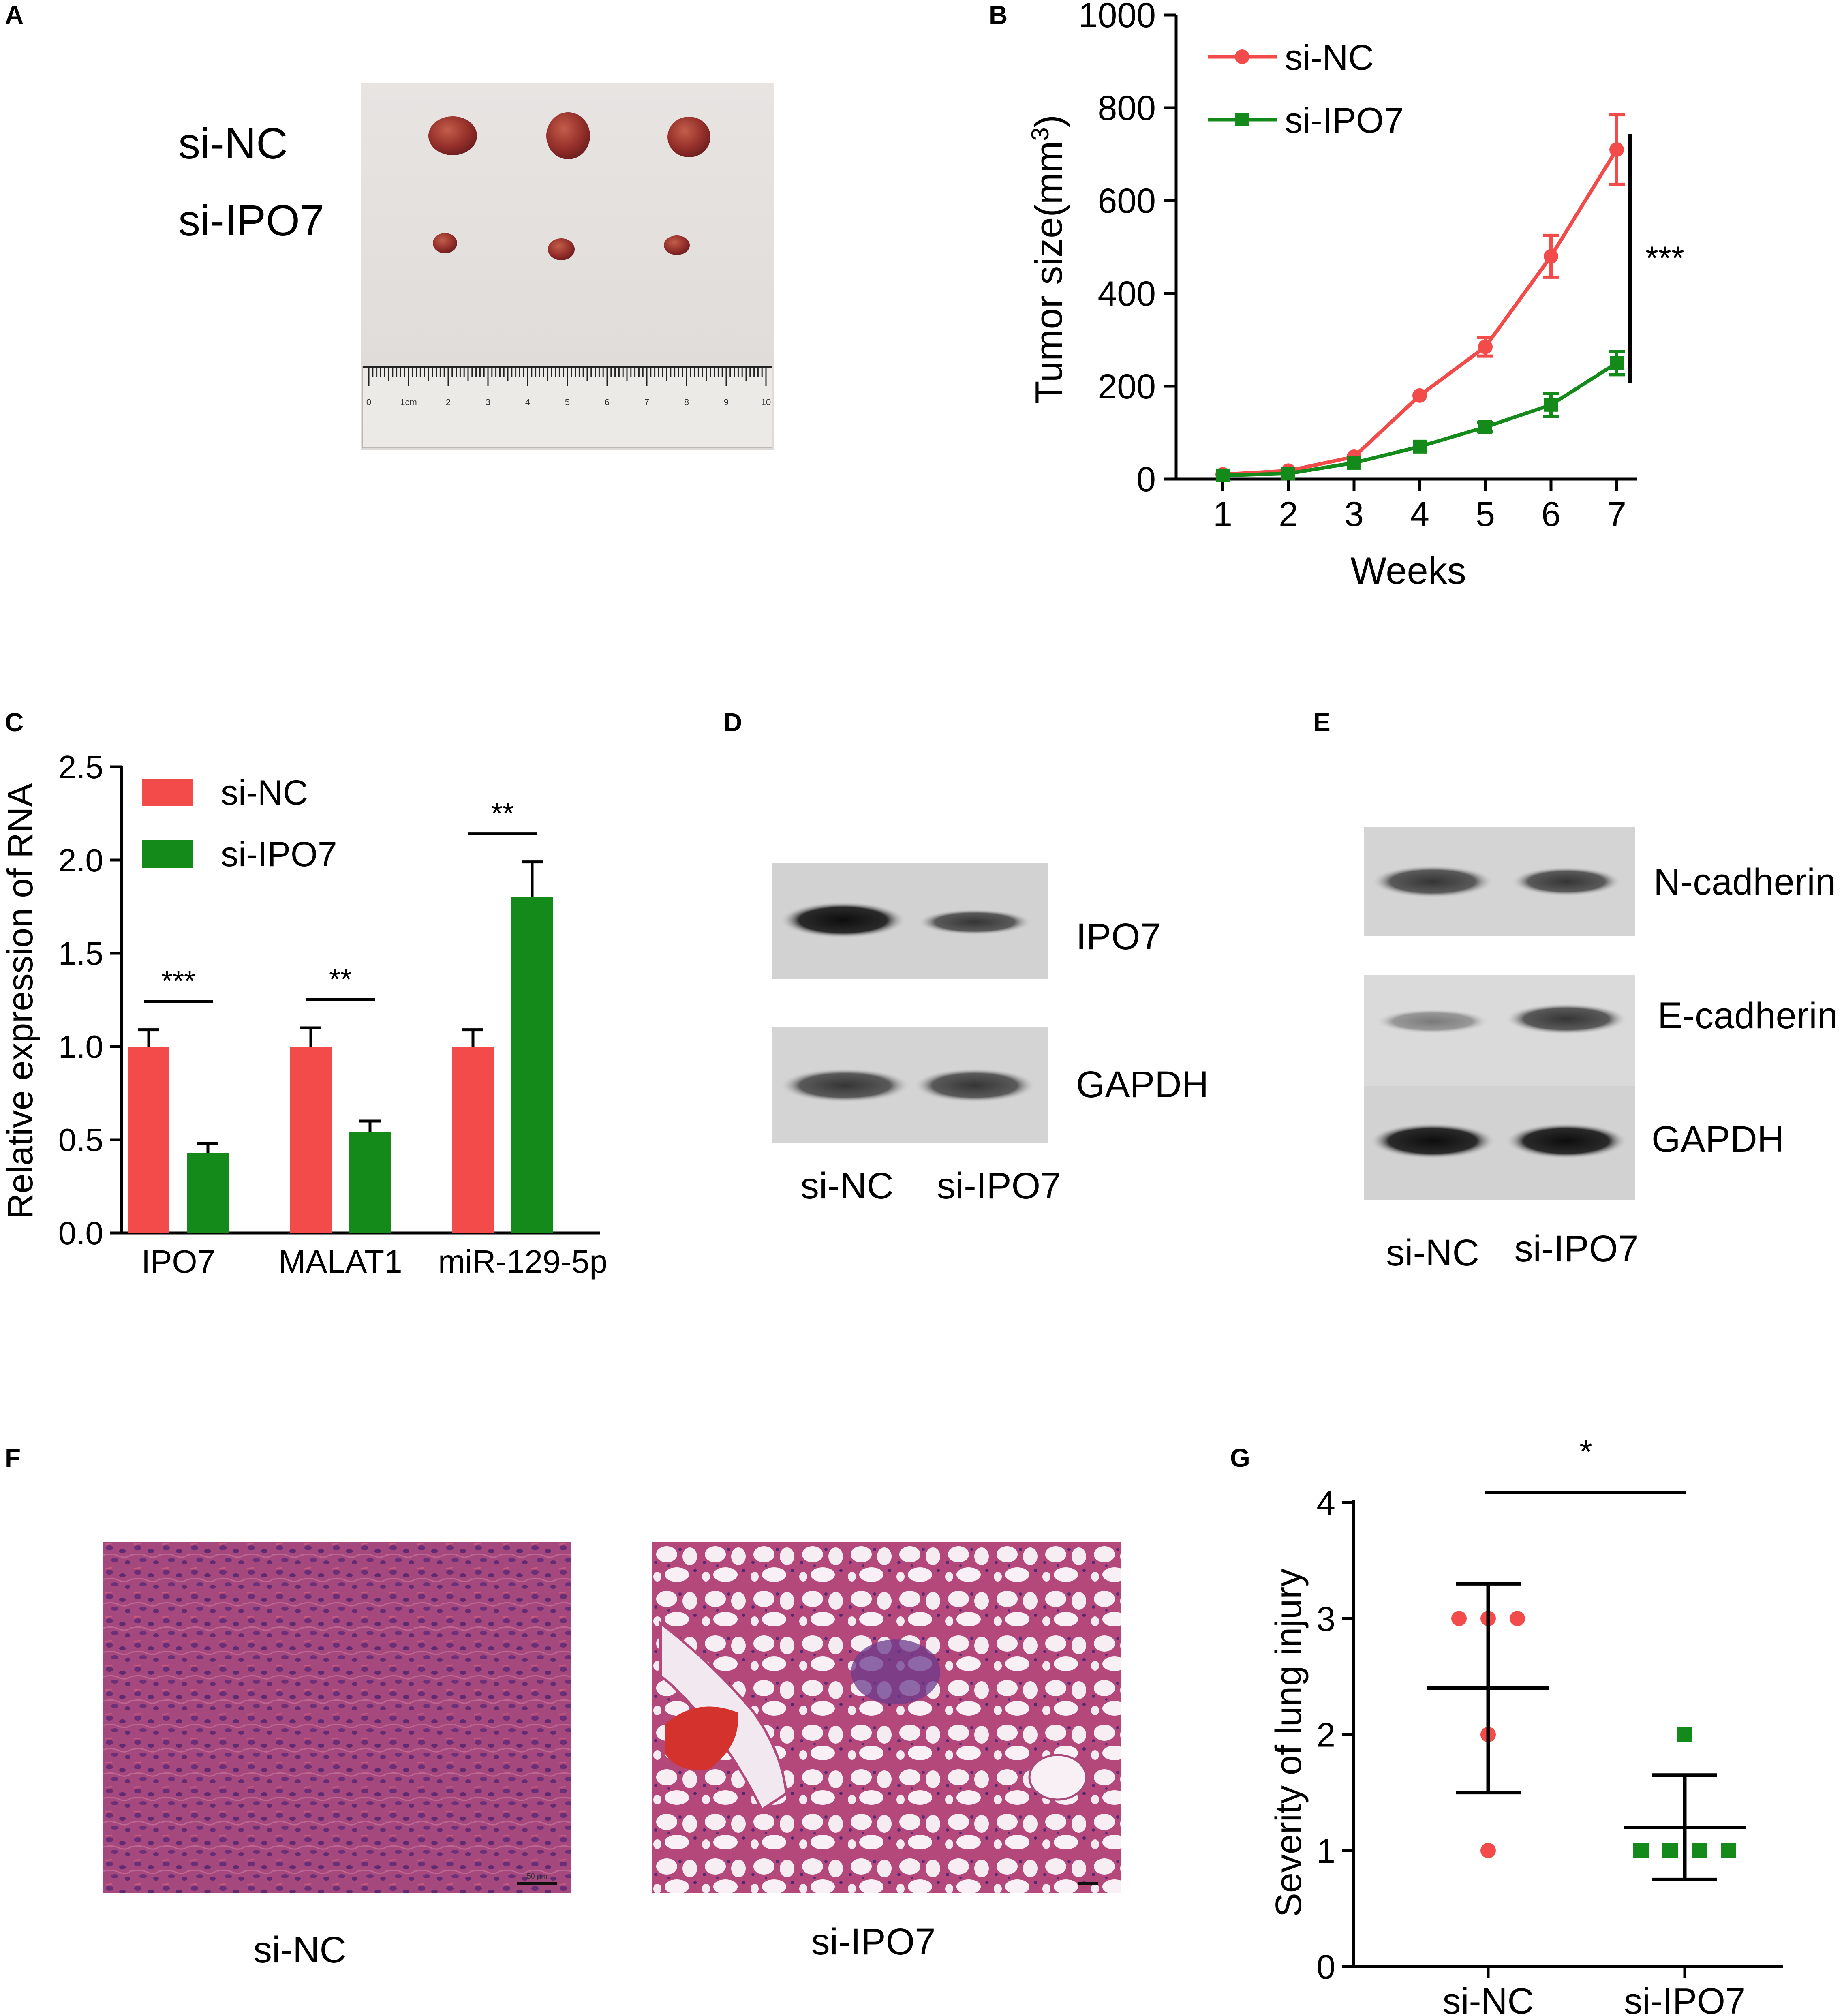 This screenshot has width=1844, height=2016. I want to click on b-legend-label: si-NC, so click(1330, 57).